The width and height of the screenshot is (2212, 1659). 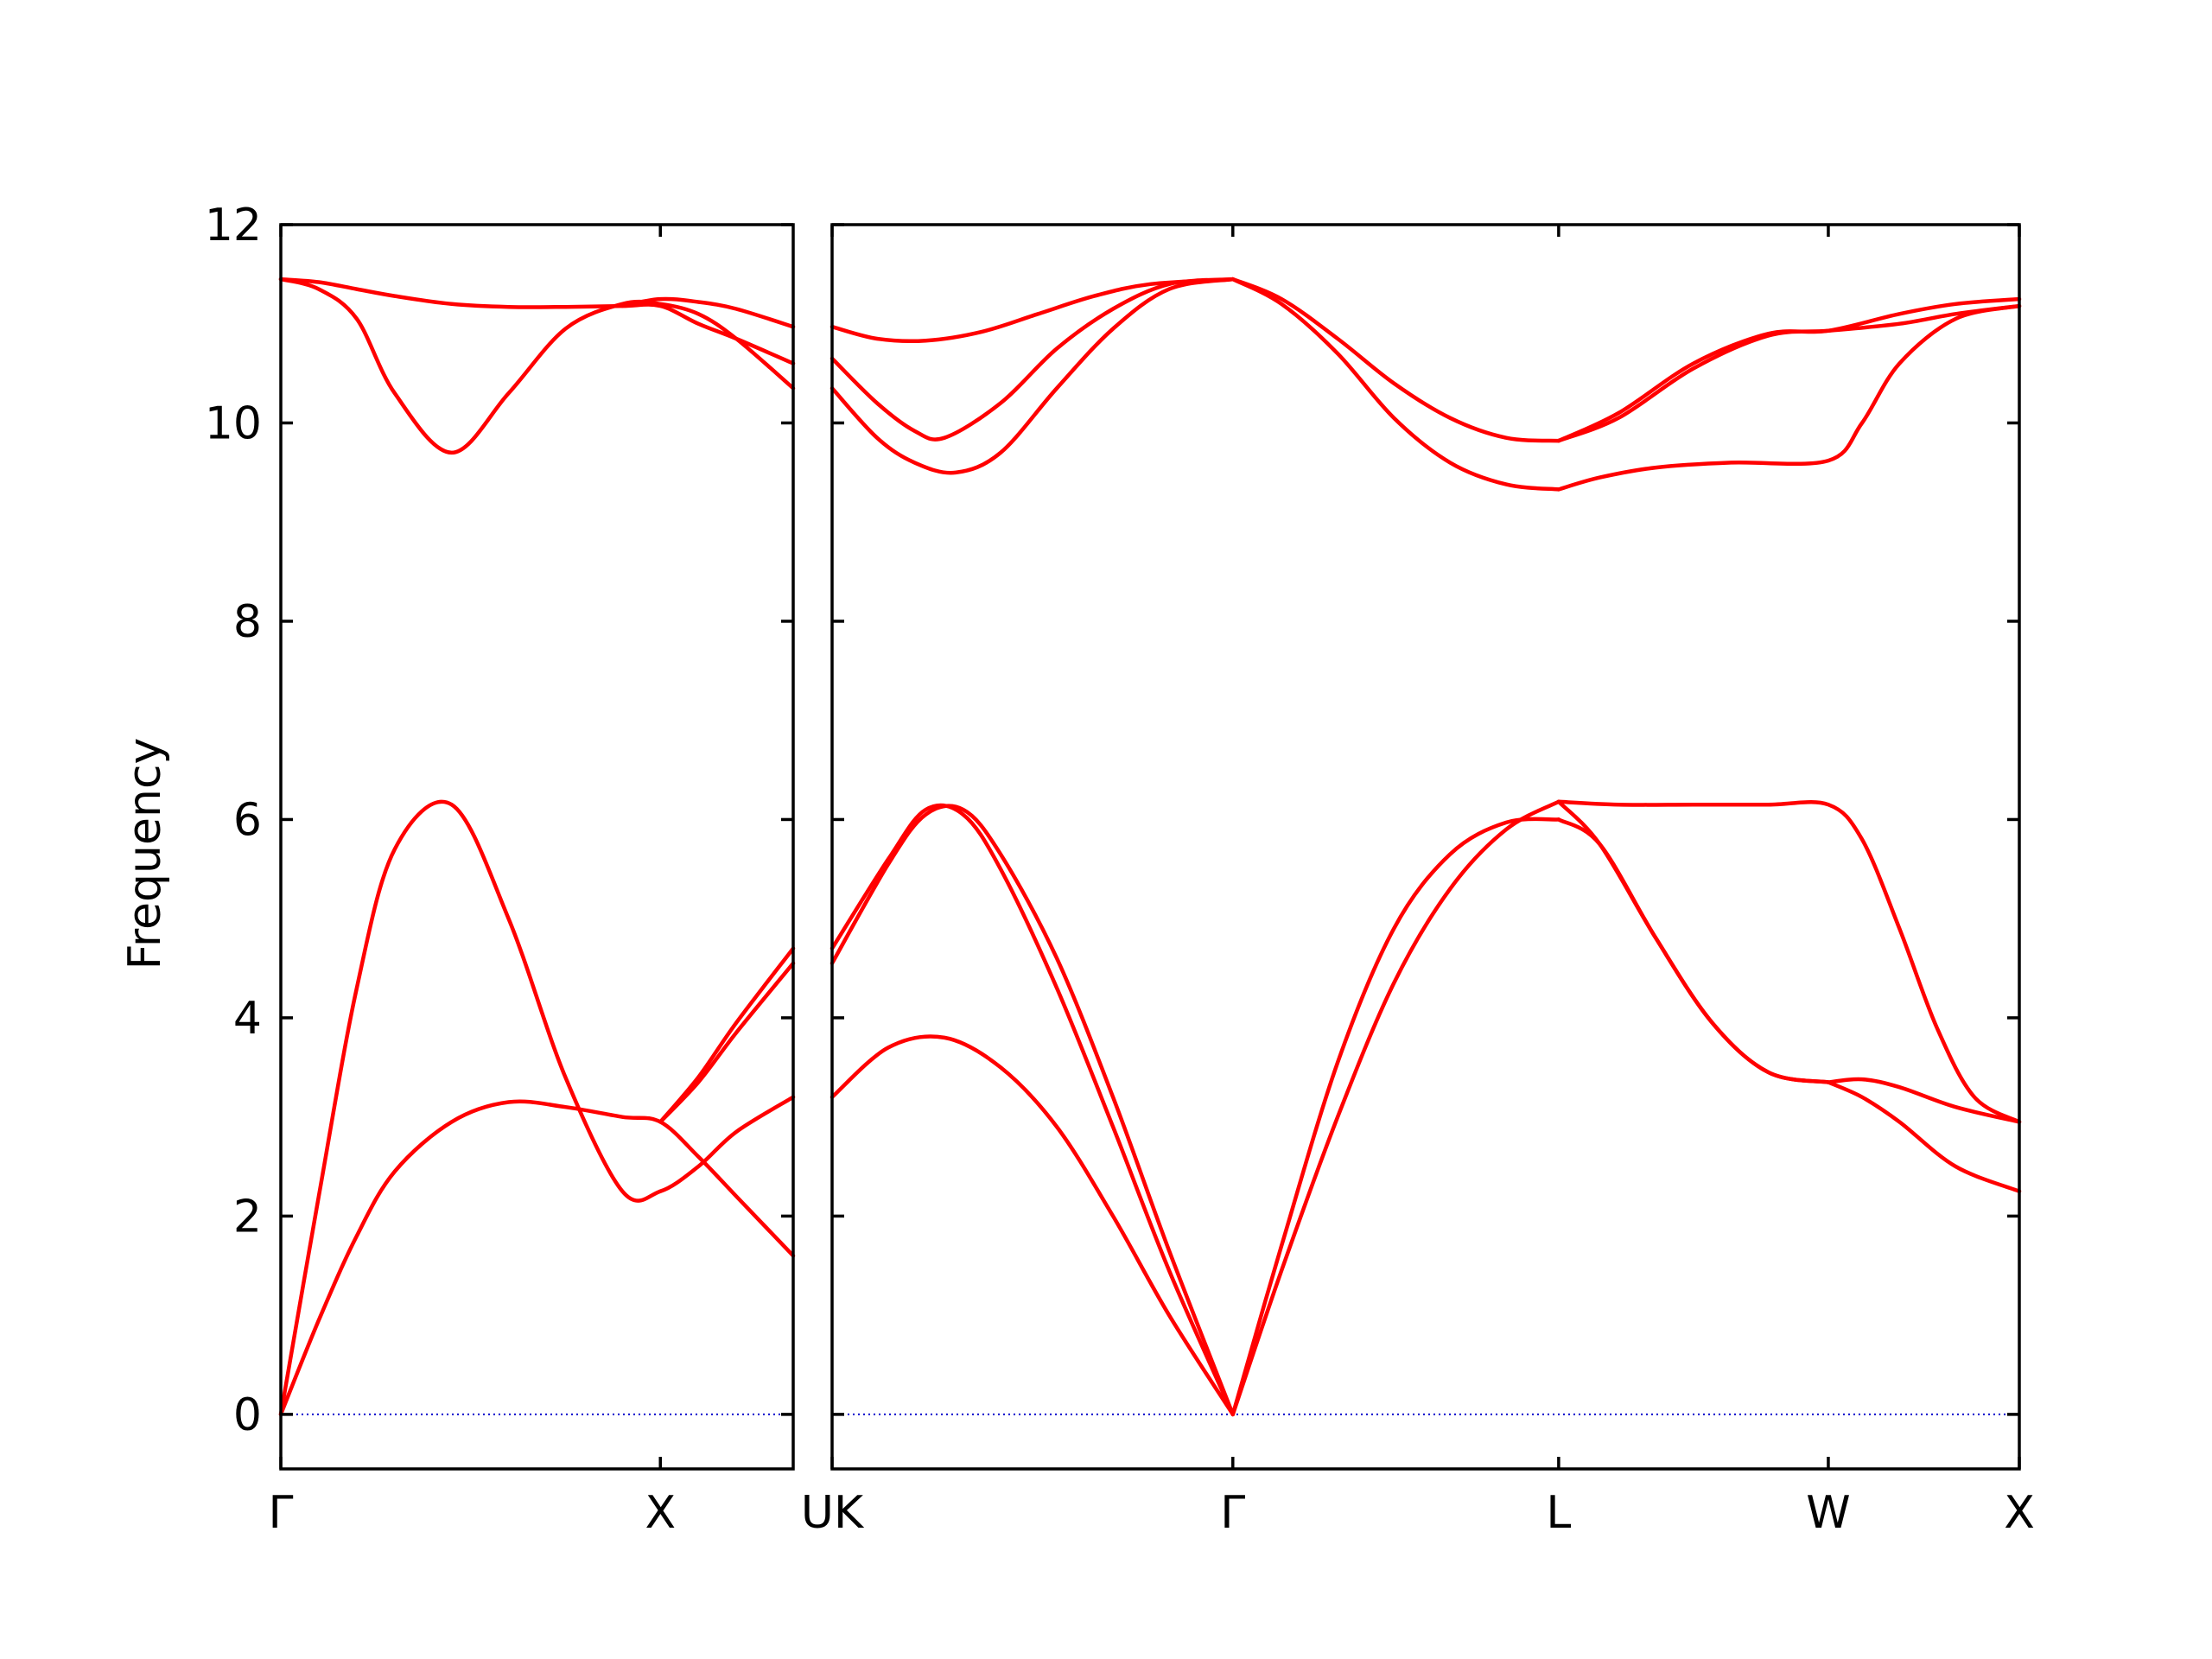 What do you see at coordinates (247, 1217) in the screenshot?
I see `y-tick-label: 2` at bounding box center [247, 1217].